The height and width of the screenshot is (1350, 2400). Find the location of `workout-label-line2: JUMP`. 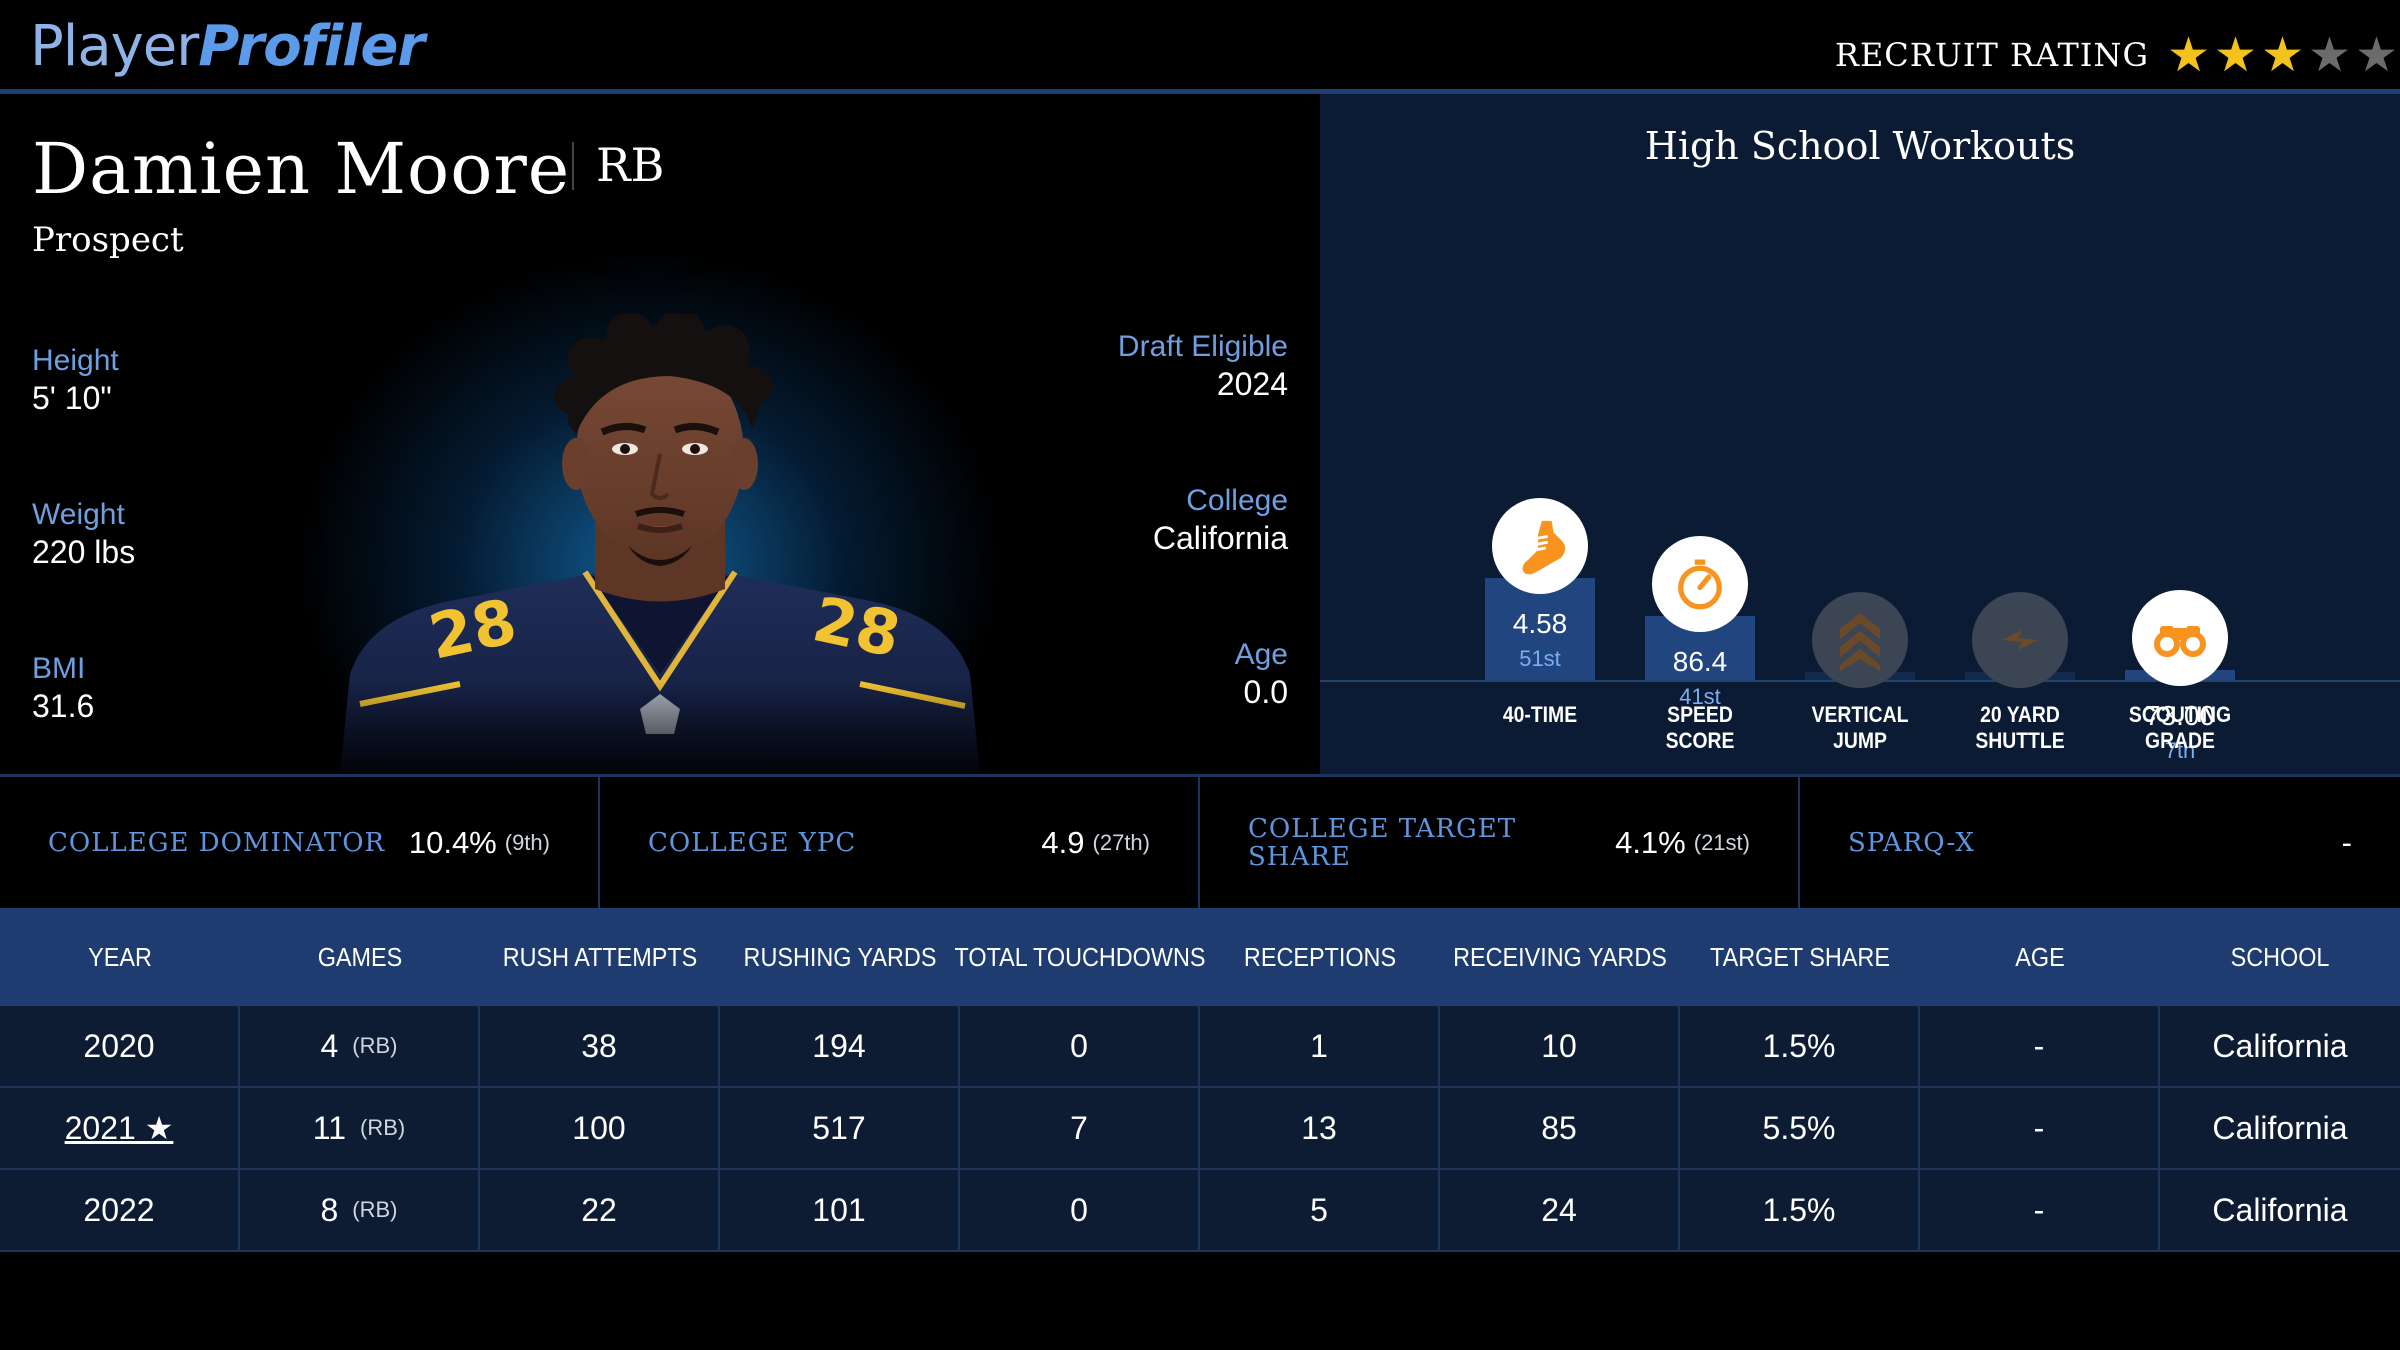

workout-label-line2: JUMP is located at coordinates (1860, 740).